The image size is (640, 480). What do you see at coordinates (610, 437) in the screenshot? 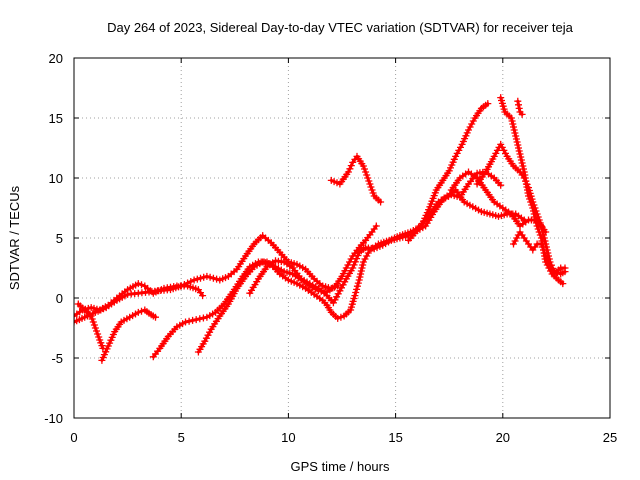
I see `x-tick-label: 25` at bounding box center [610, 437].